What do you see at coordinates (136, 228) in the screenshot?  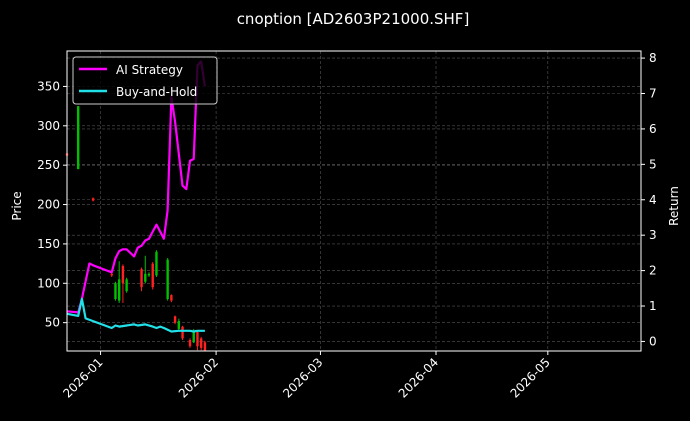 I see `candlesticks` at bounding box center [136, 228].